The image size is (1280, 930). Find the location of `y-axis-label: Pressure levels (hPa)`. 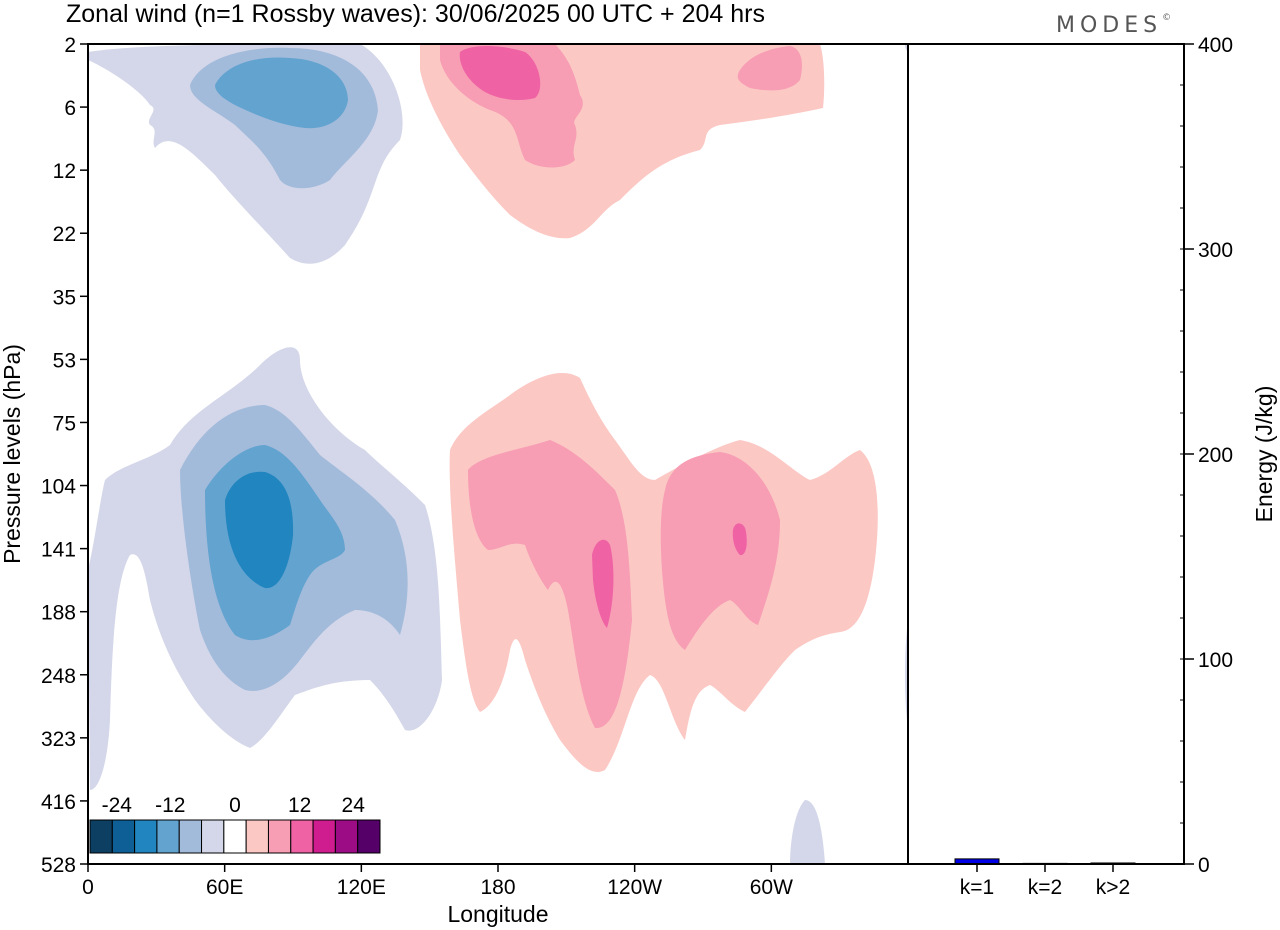

y-axis-label: Pressure levels (hPa) is located at coordinates (12, 454).